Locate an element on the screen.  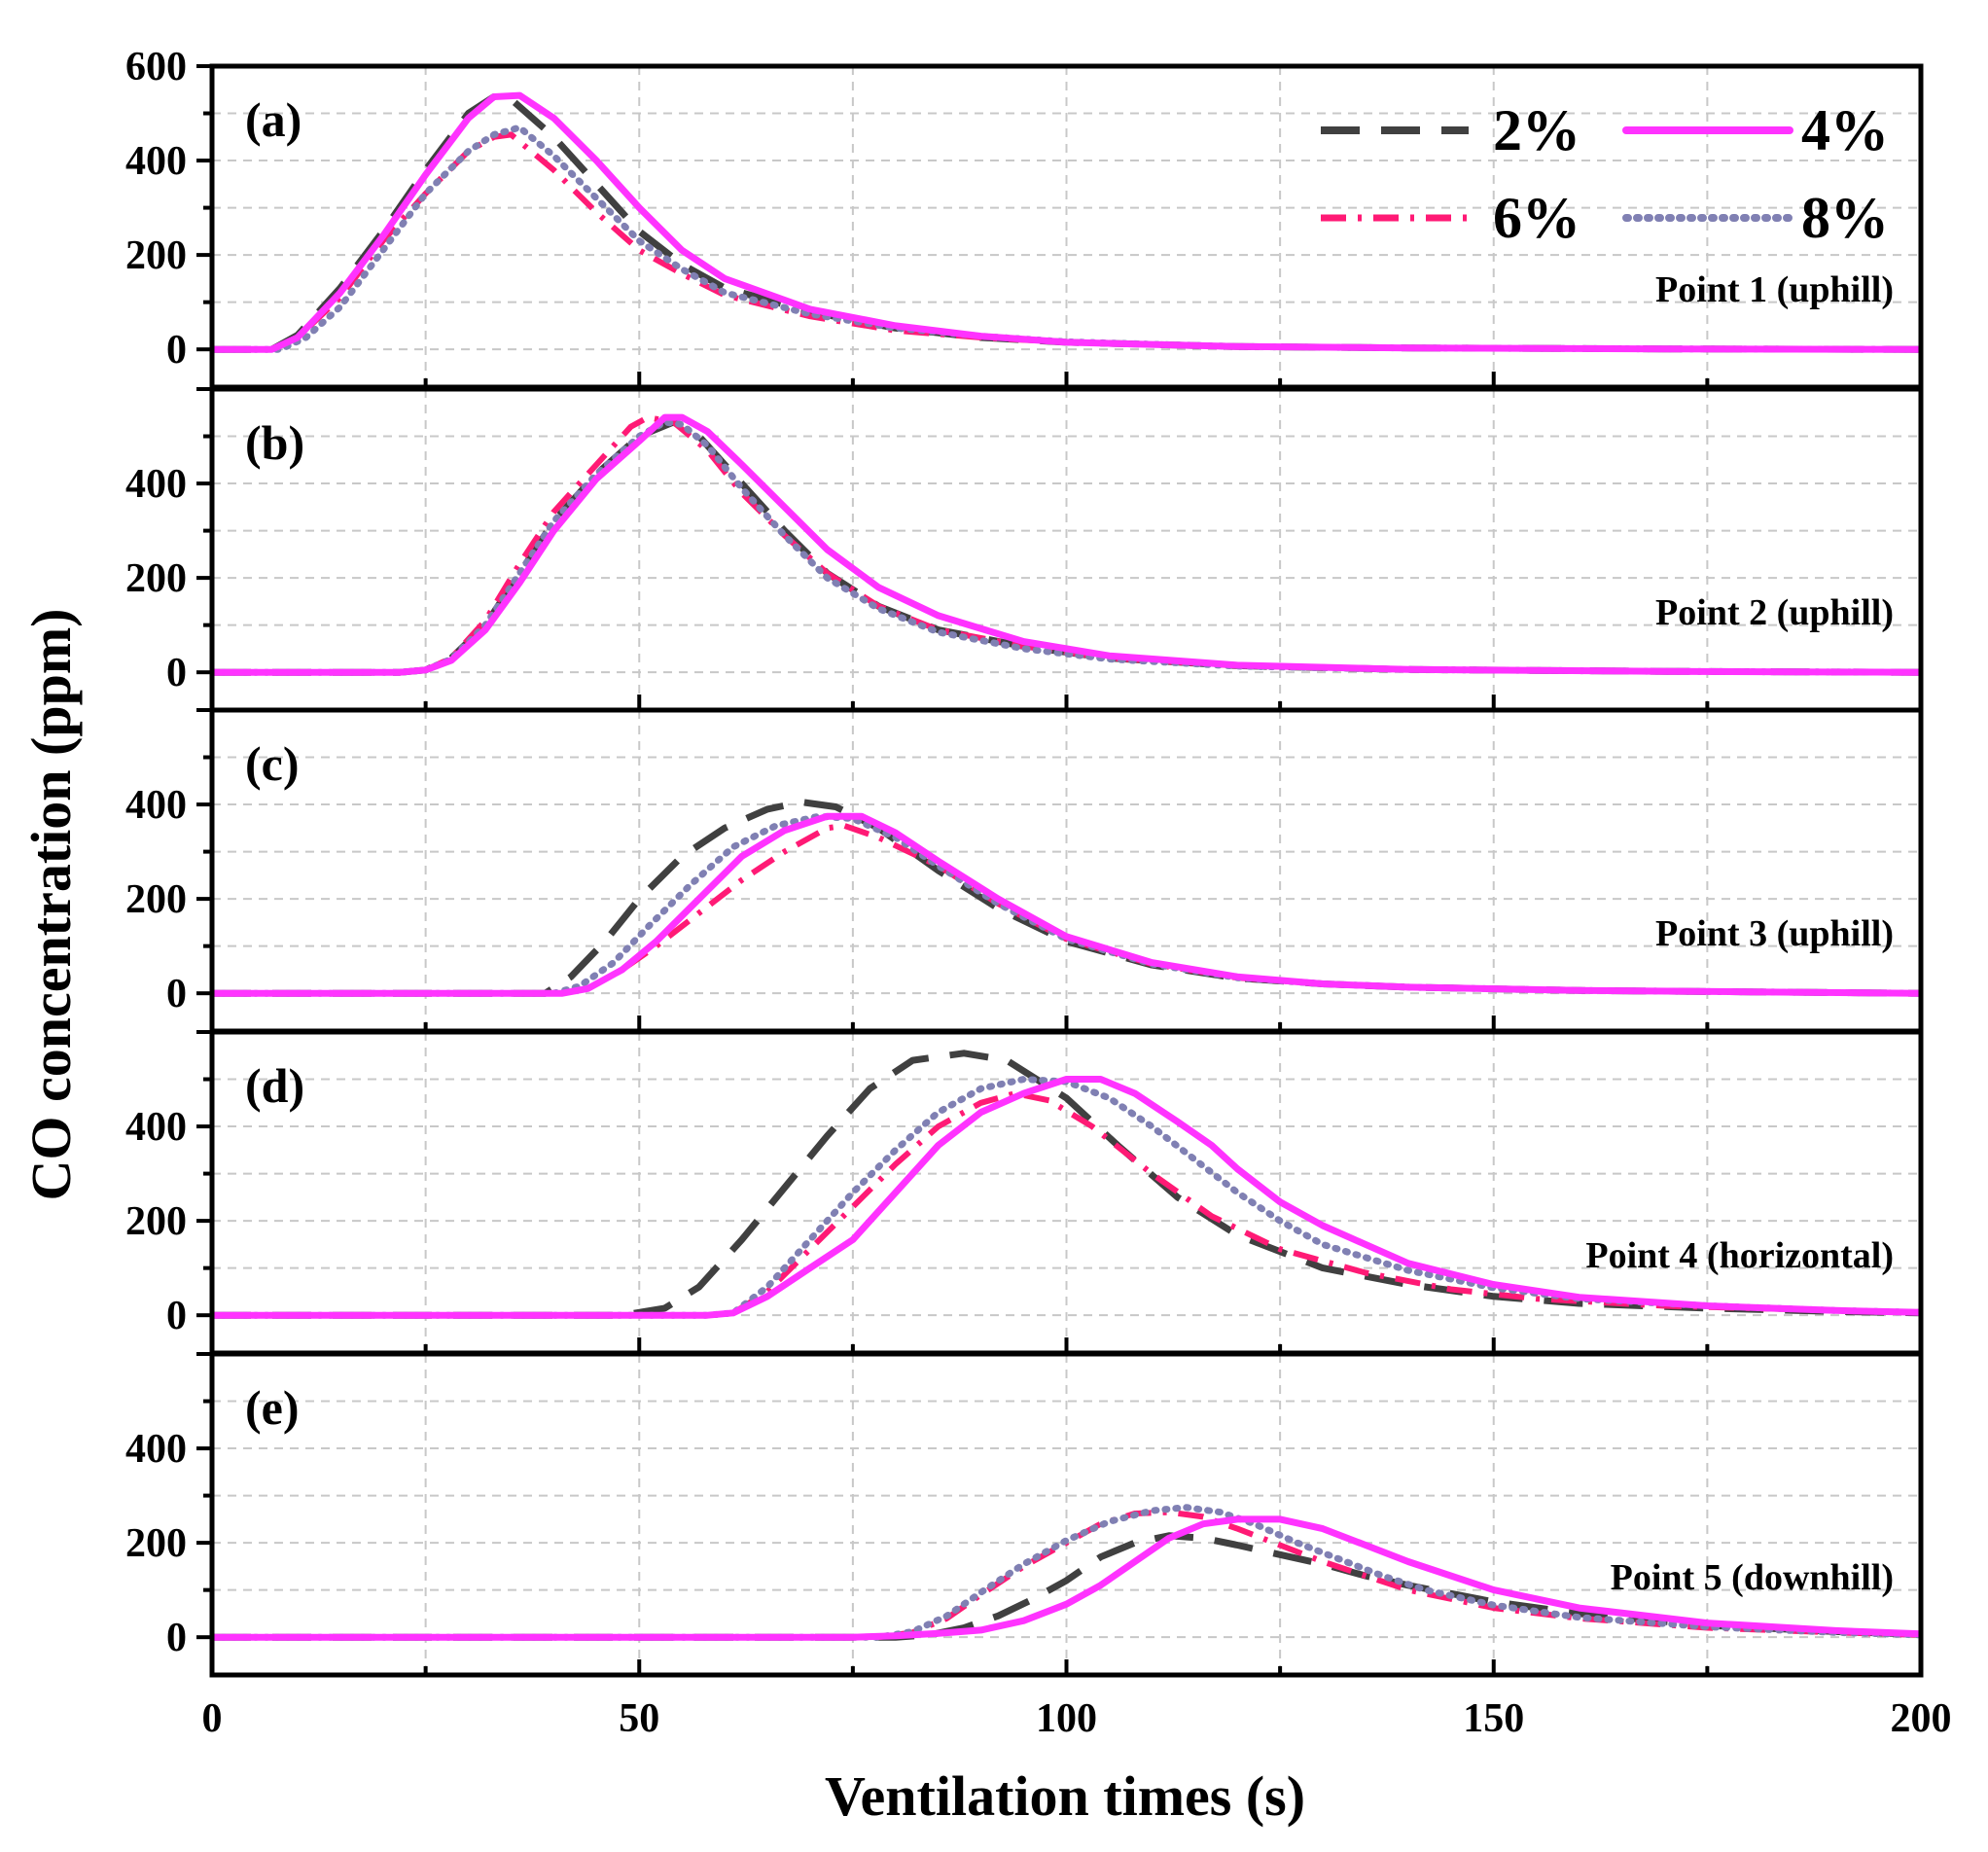
panel-label: (c) is located at coordinates (272, 764).